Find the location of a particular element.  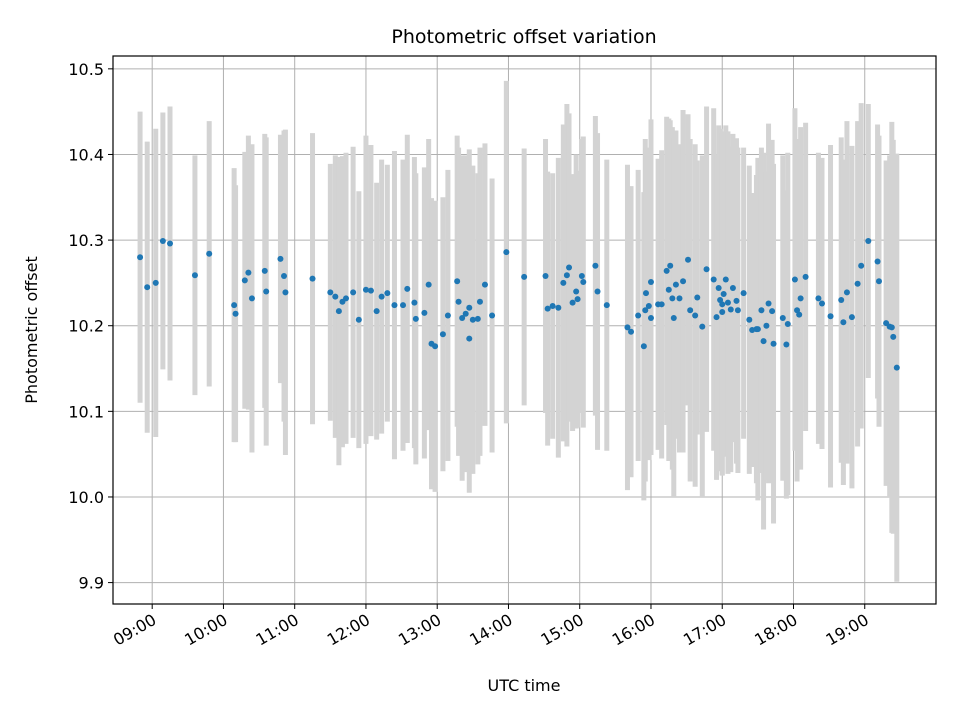

y-tick-label: 9.9 is located at coordinates (91, 583).